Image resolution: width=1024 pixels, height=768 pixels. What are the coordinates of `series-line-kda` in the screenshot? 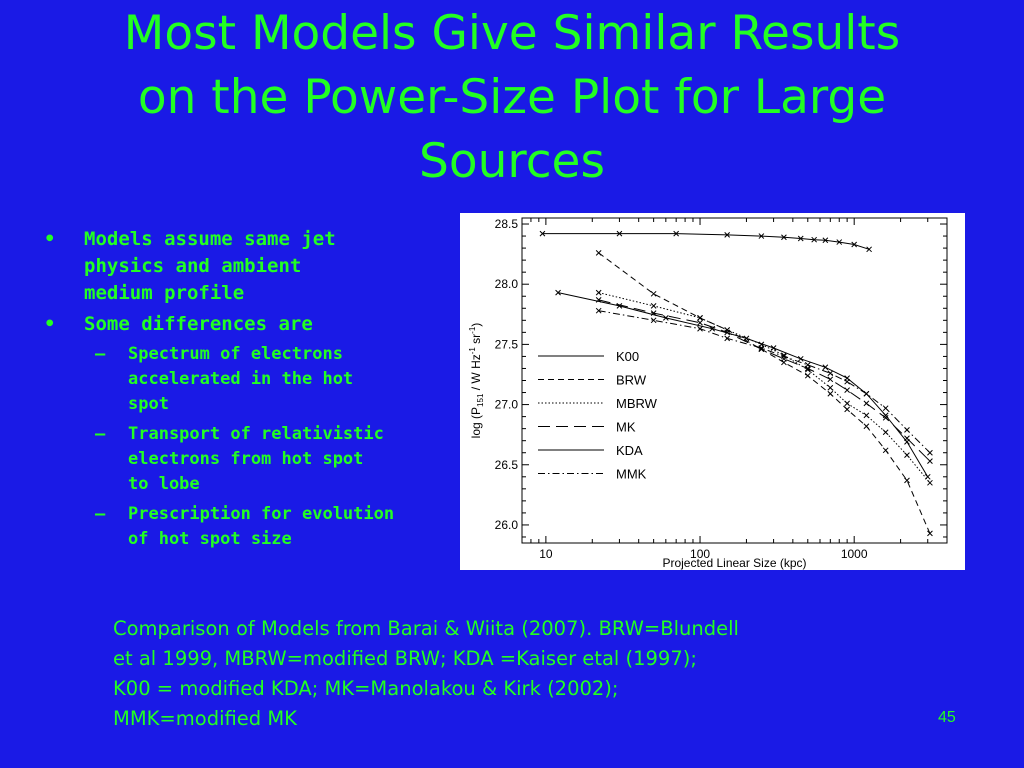 It's located at (743, 385).